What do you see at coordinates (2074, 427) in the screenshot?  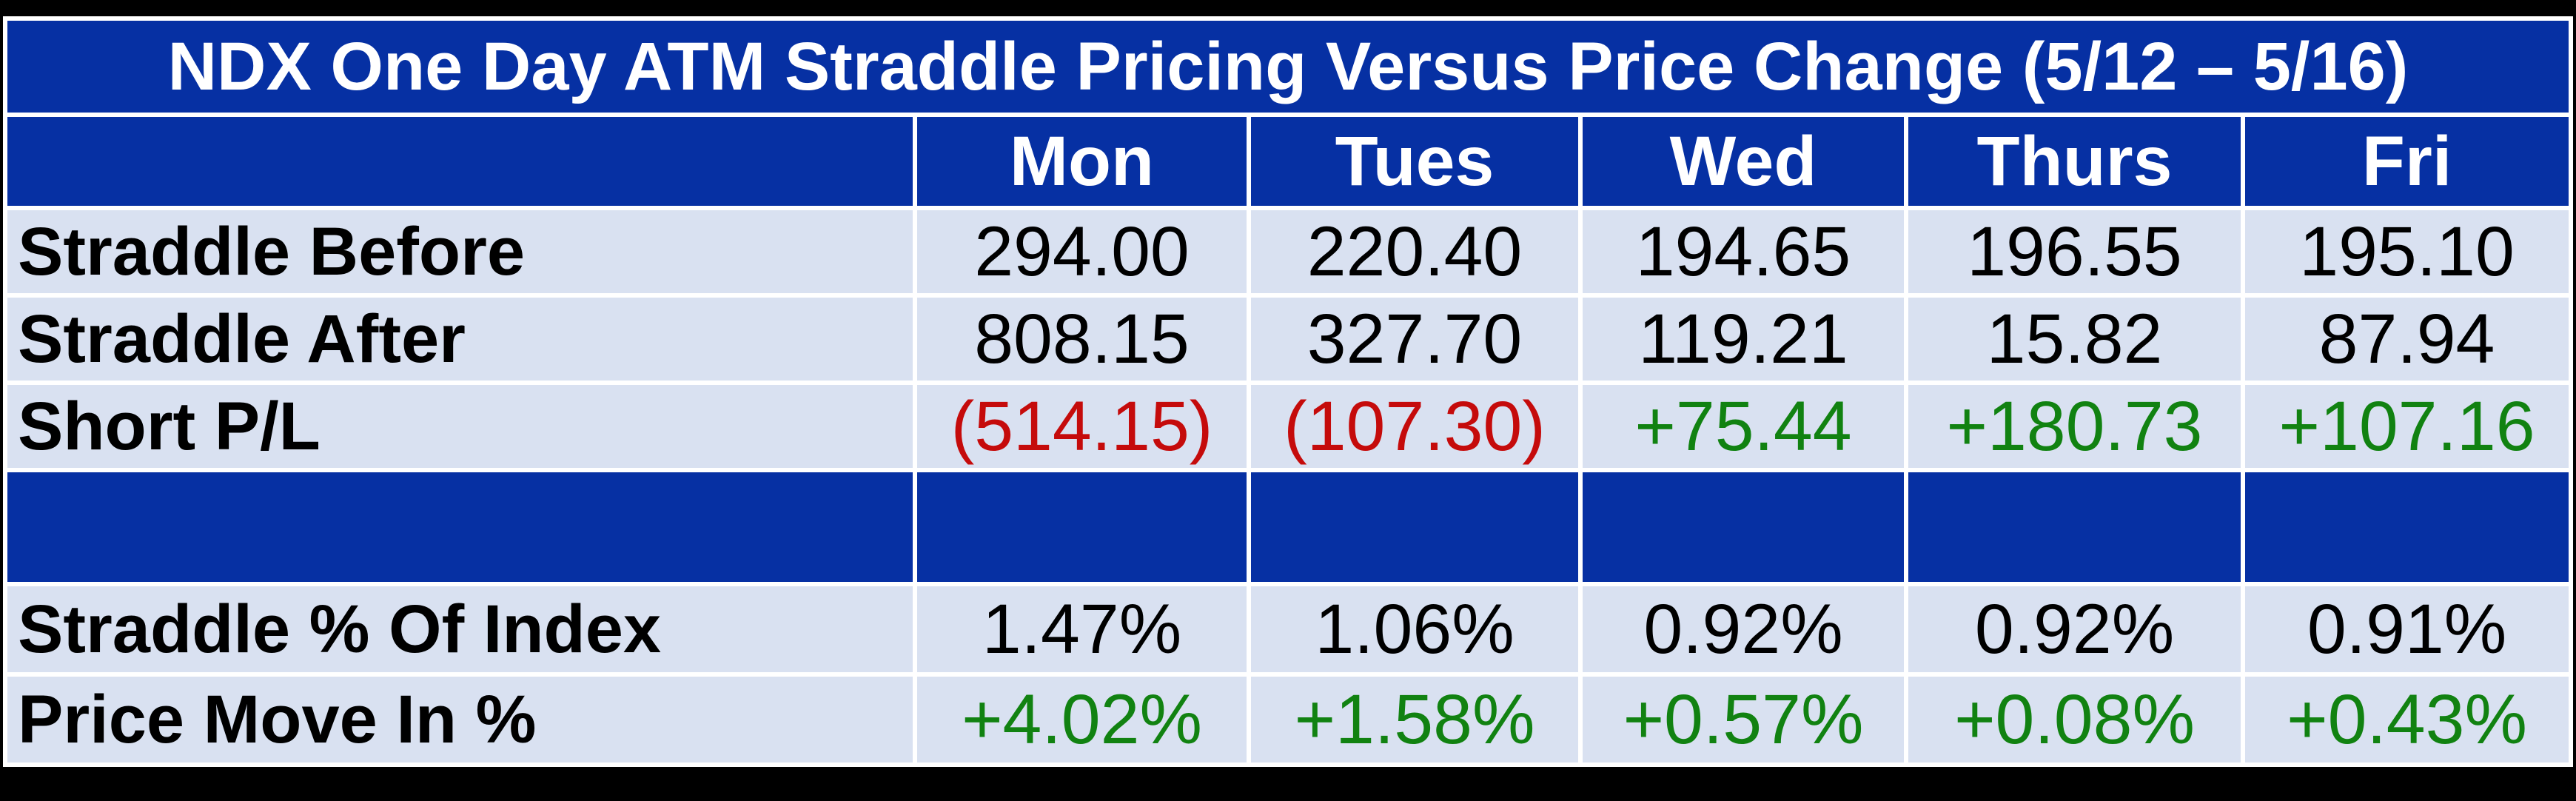 I see `value-short-pl-thurs: +180.73` at bounding box center [2074, 427].